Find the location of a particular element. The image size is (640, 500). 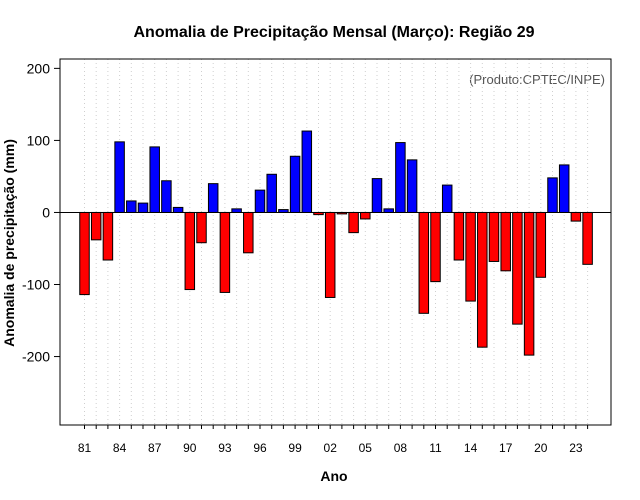

x-tick-label-81: 81 is located at coordinates (85, 448).